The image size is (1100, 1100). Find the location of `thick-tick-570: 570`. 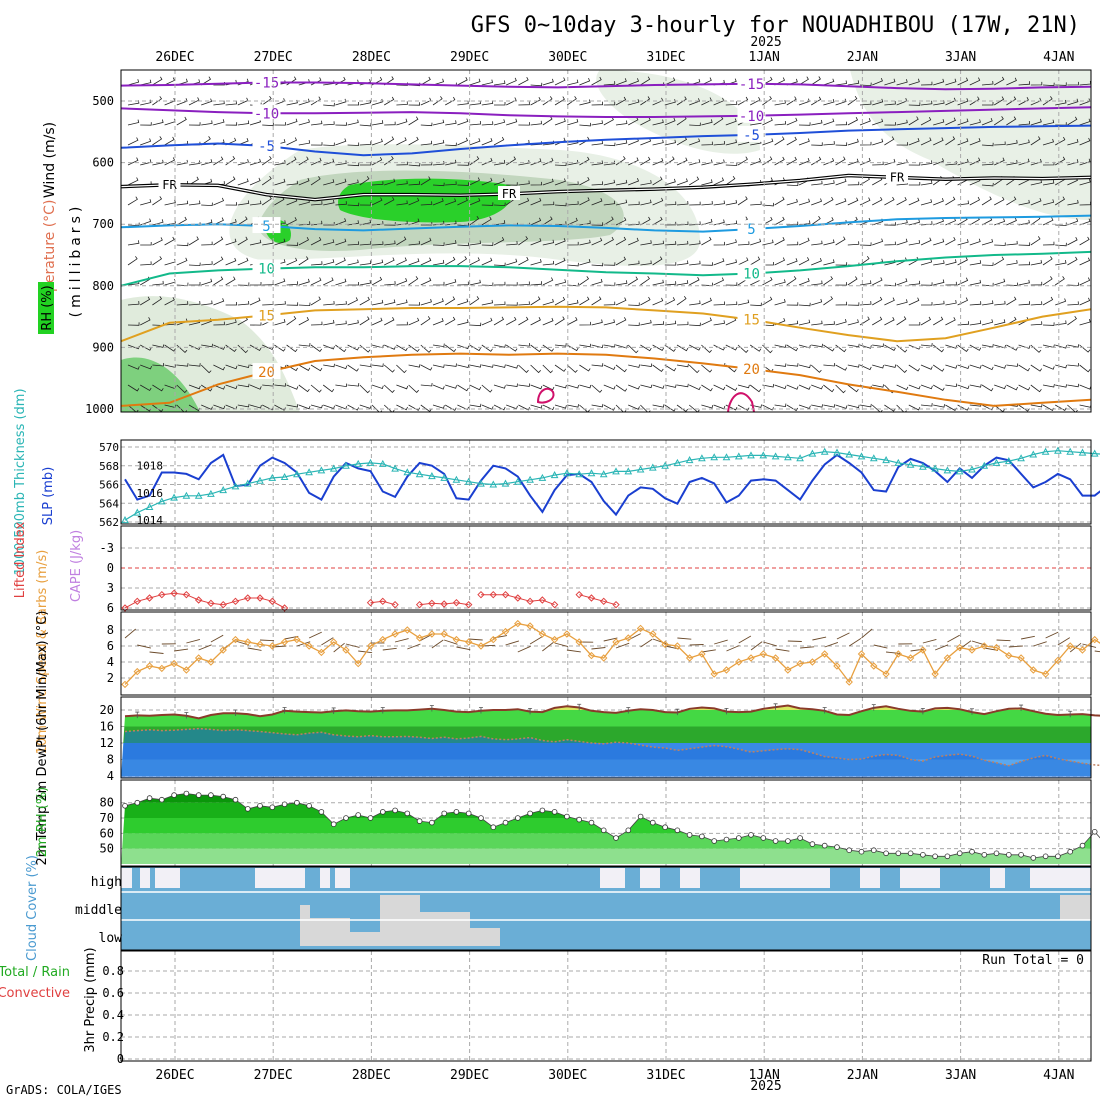

thick-tick-570: 570 is located at coordinates (109, 447).